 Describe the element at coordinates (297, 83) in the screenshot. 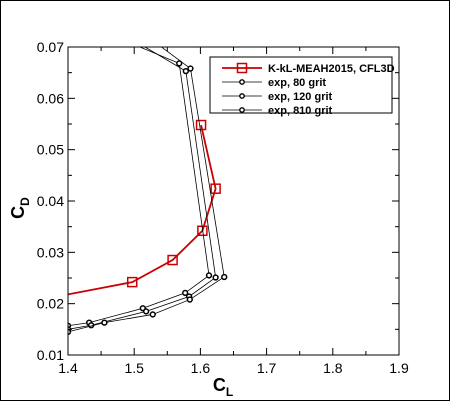

I see `legend-label: exp, 80 grit` at that location.